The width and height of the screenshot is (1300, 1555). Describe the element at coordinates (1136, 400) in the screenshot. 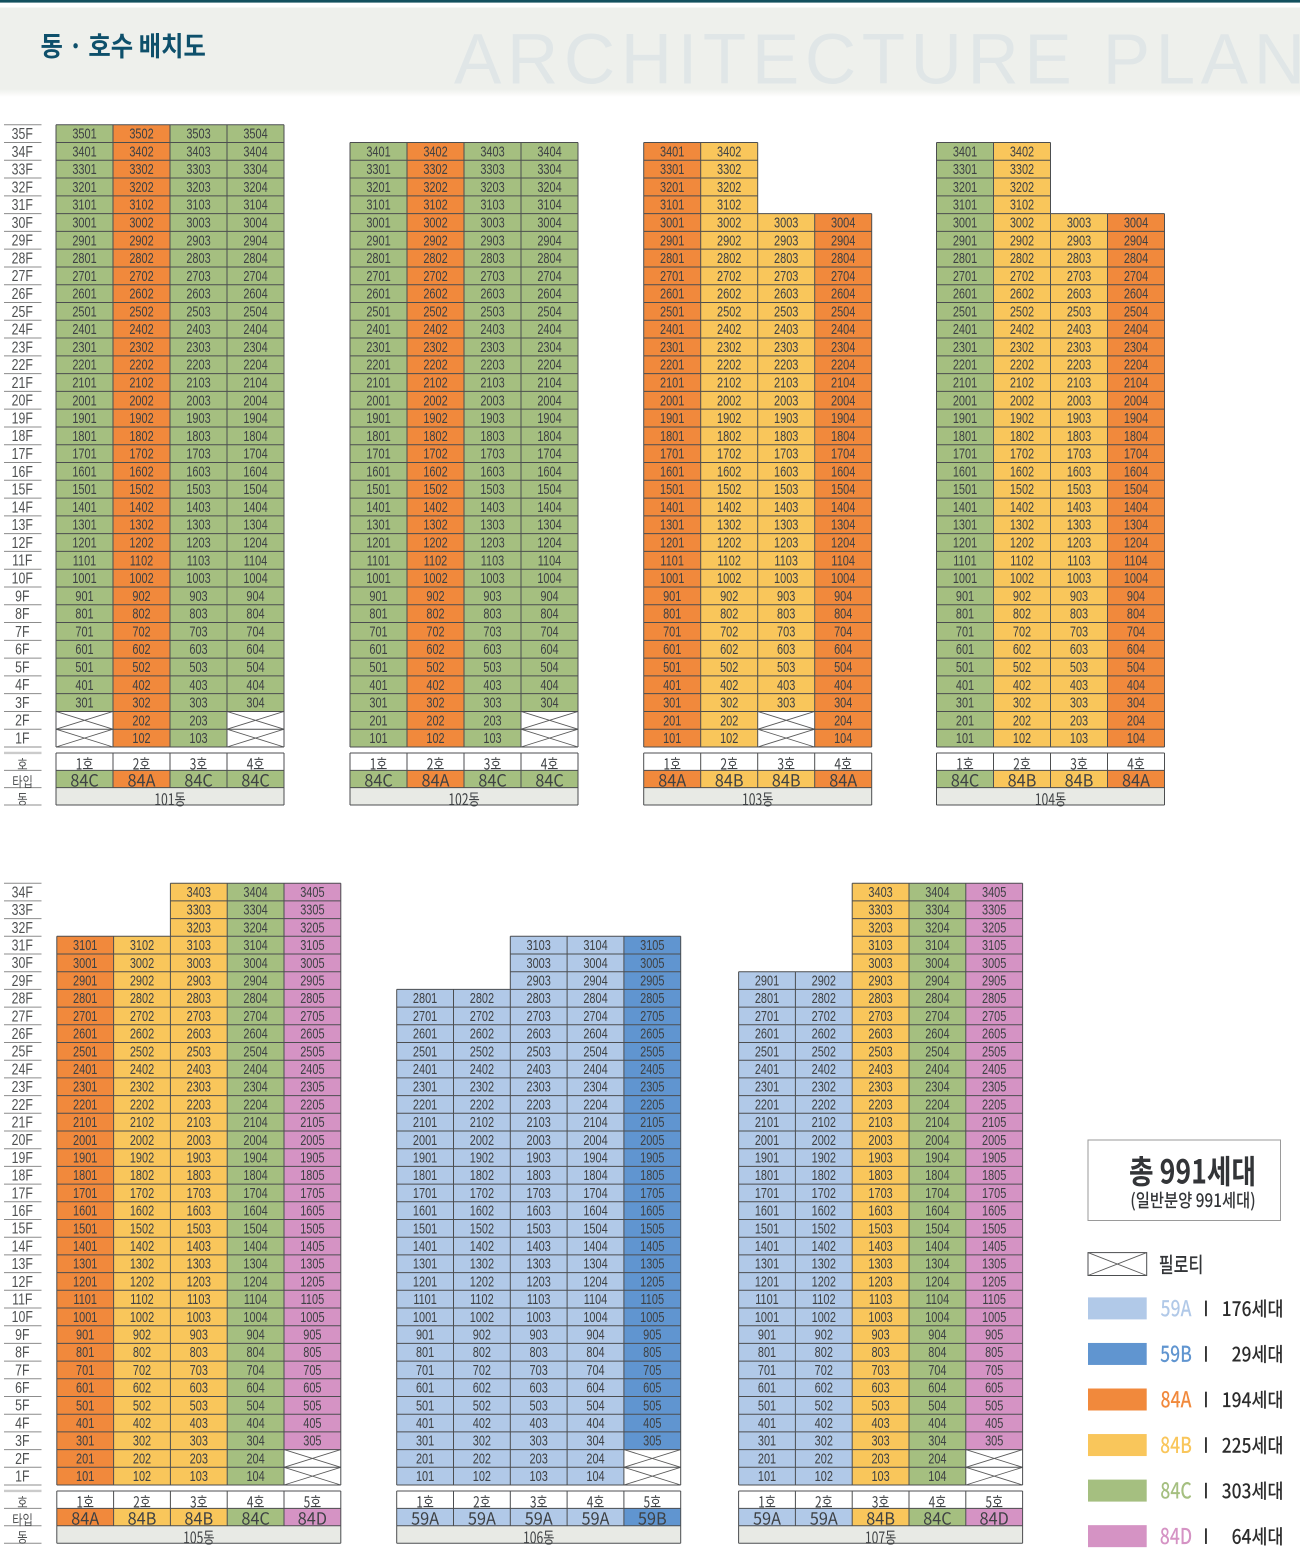

I see `svg-text: 2004` at that location.